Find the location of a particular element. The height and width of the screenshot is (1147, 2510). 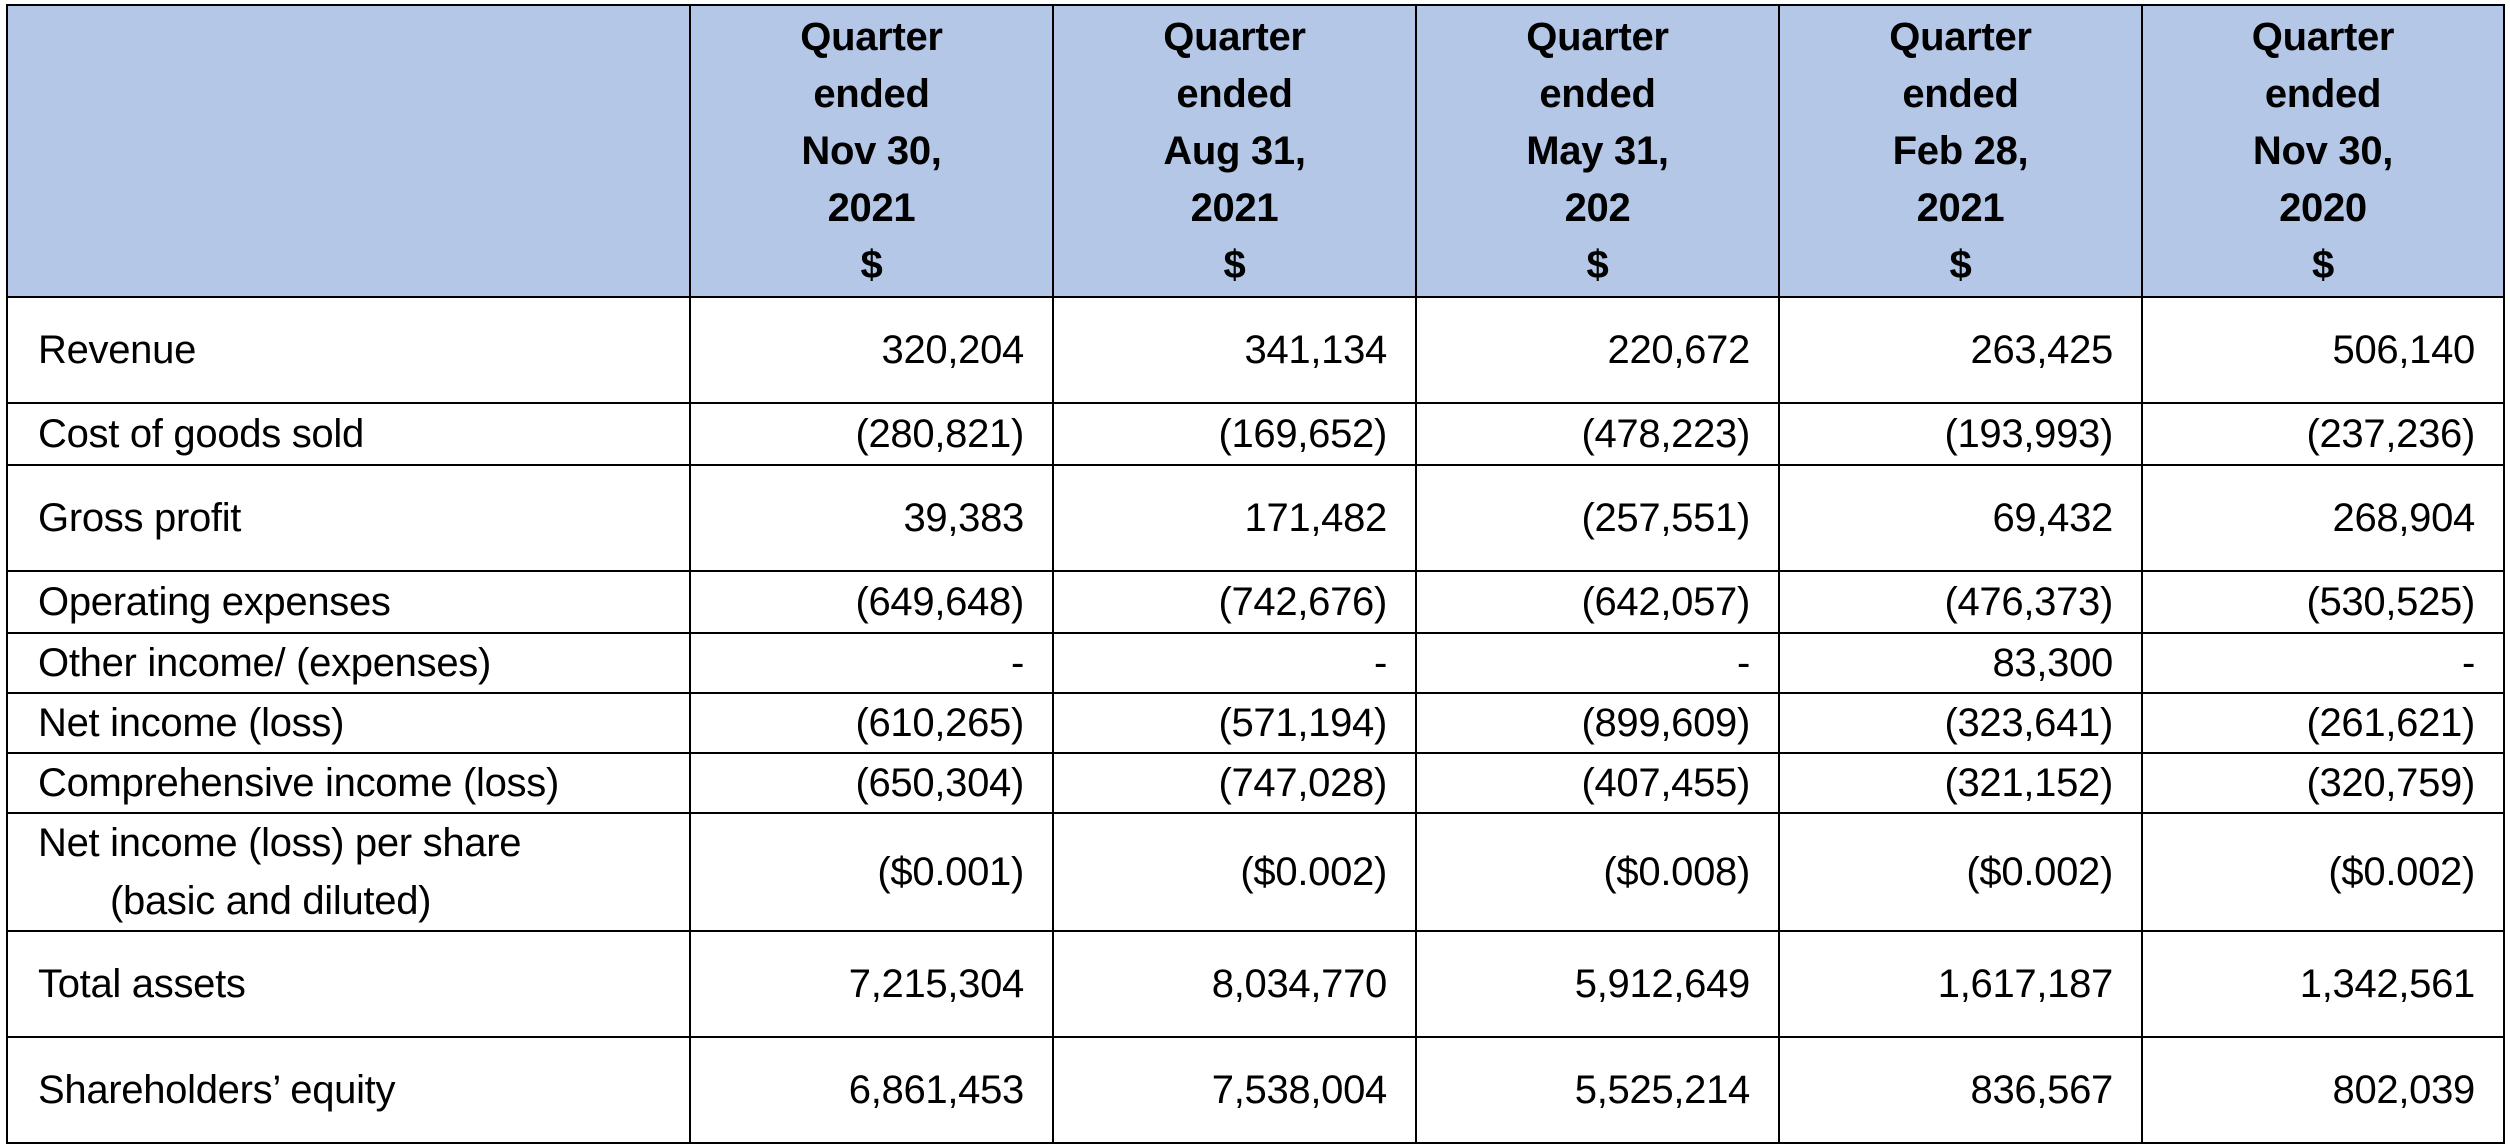

column-header: Quarter ended Nov 30, 2020 $ is located at coordinates (2323, 151).